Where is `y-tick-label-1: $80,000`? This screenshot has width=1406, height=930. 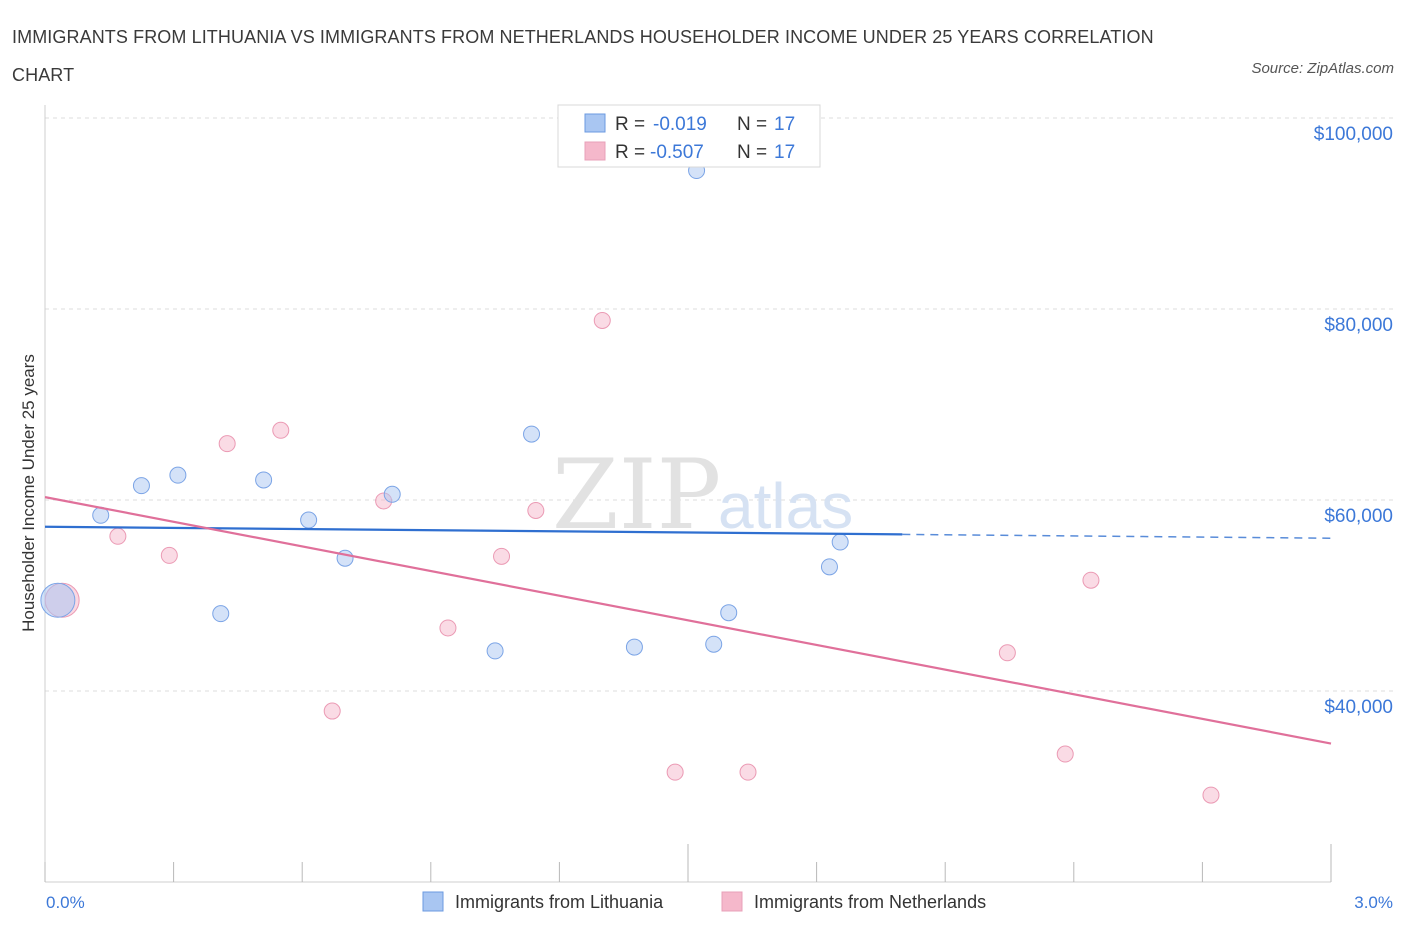
y-tick-label-1: $80,000 is located at coordinates (1358, 325).